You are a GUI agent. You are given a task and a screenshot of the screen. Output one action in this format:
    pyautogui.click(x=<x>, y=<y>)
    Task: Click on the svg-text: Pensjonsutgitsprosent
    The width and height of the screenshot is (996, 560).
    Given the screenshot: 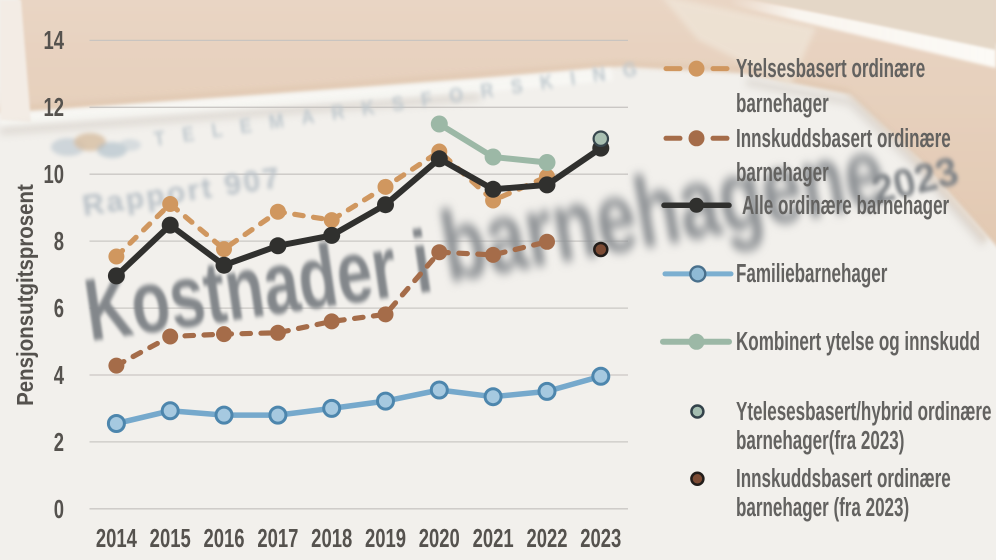 What is the action you would take?
    pyautogui.click(x=25, y=295)
    